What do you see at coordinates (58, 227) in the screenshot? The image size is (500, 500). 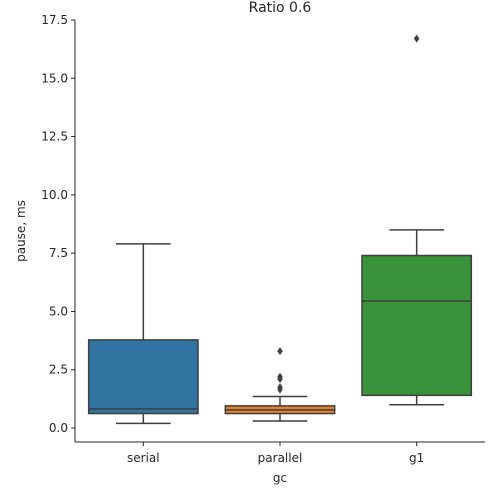 I see `y-axis: 0.0 2.5 5.0 7.5 10.0 12.5 15.0 17.5` at bounding box center [58, 227].